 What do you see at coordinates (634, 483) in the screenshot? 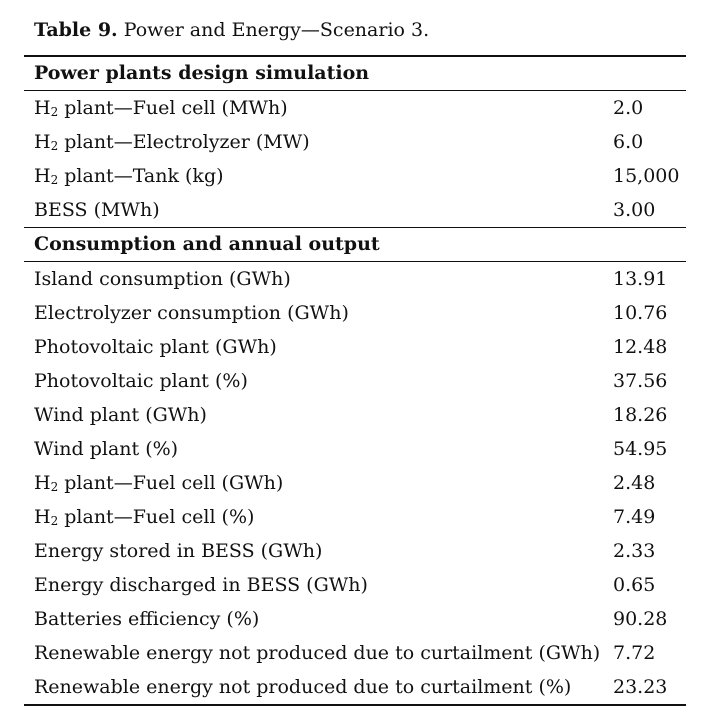
I see `row-value: 2.48` at bounding box center [634, 483].